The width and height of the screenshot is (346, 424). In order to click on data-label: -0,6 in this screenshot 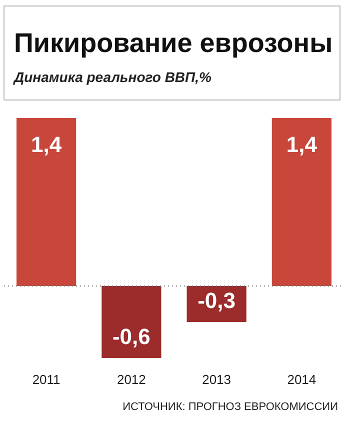, I will do `click(131, 336)`.